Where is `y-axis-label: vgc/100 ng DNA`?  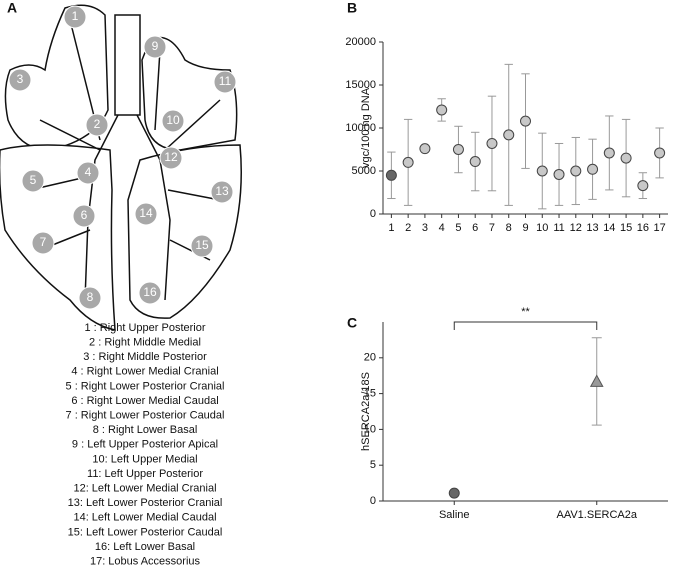
y-axis-label: vgc/100 ng DNA is located at coordinates (366, 127).